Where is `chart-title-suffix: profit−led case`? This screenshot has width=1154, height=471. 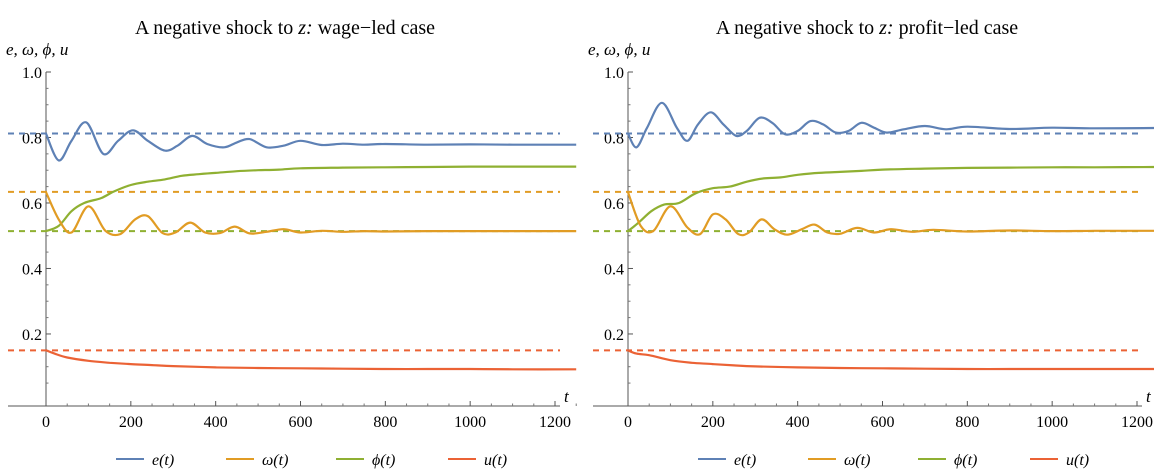
chart-title-suffix: profit−led case is located at coordinates (956, 28).